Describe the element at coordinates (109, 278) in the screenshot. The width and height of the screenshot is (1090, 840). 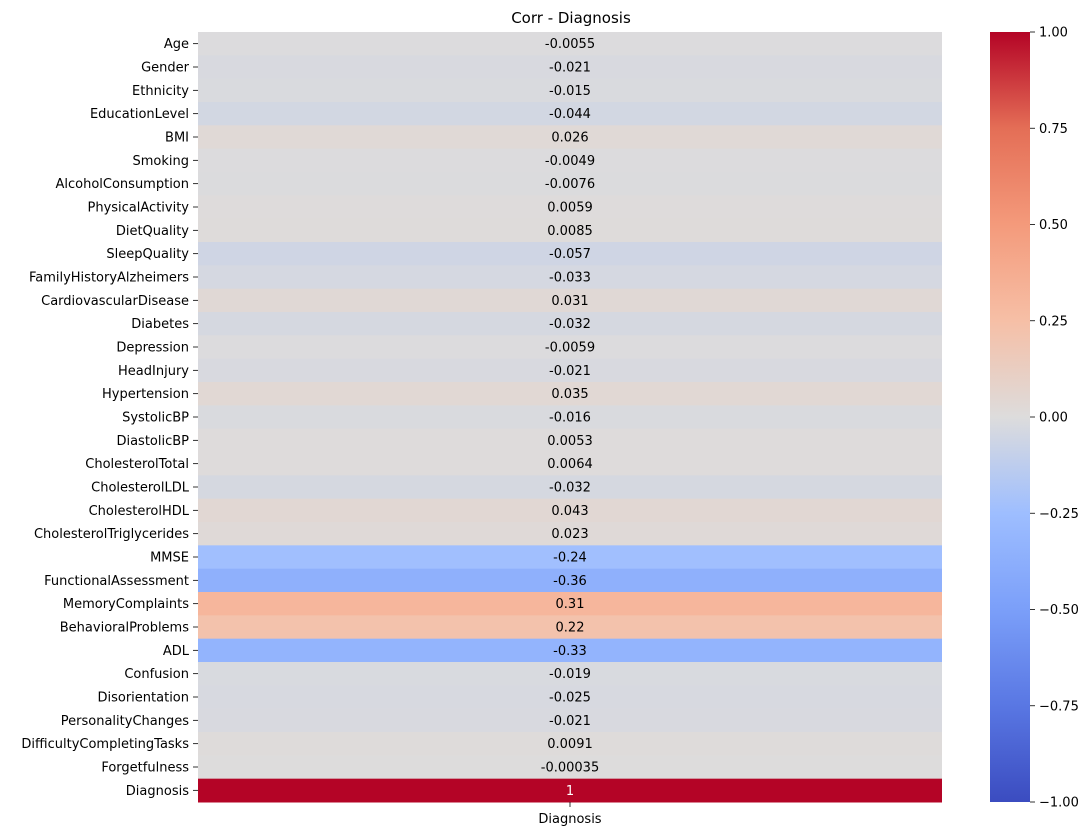
I see `row-label: FamilyHistoryAlzheimers` at that location.